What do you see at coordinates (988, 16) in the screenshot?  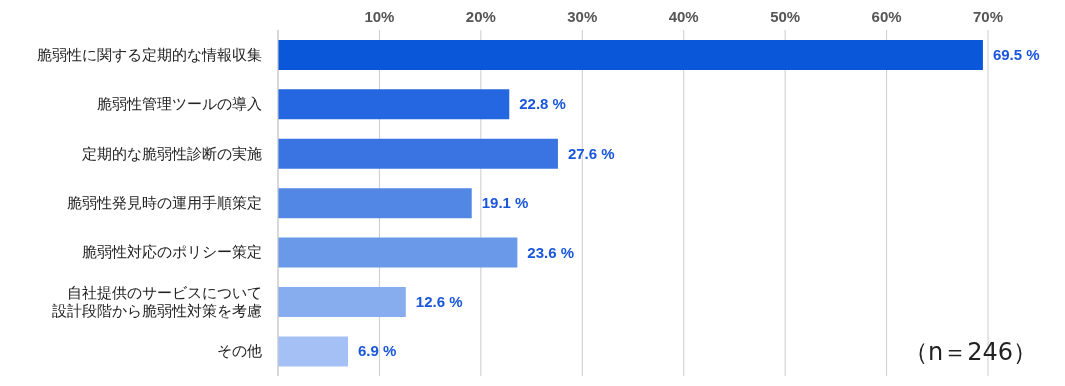 I see `x-tick-label: 70%` at bounding box center [988, 16].